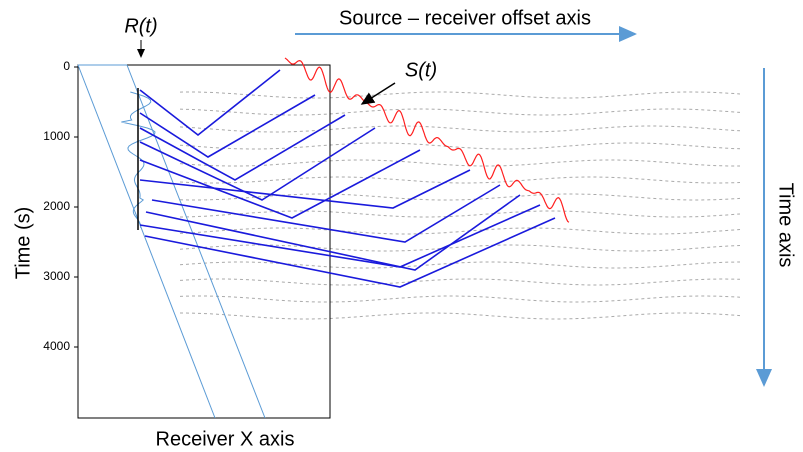 This screenshot has height=452, width=803. What do you see at coordinates (56, 136) in the screenshot?
I see `y-tick-label: 1000` at bounding box center [56, 136].